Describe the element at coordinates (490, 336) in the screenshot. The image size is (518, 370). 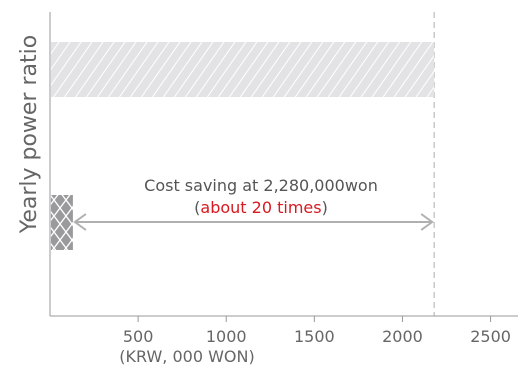
I see `x-tick-label: 2500` at that location.